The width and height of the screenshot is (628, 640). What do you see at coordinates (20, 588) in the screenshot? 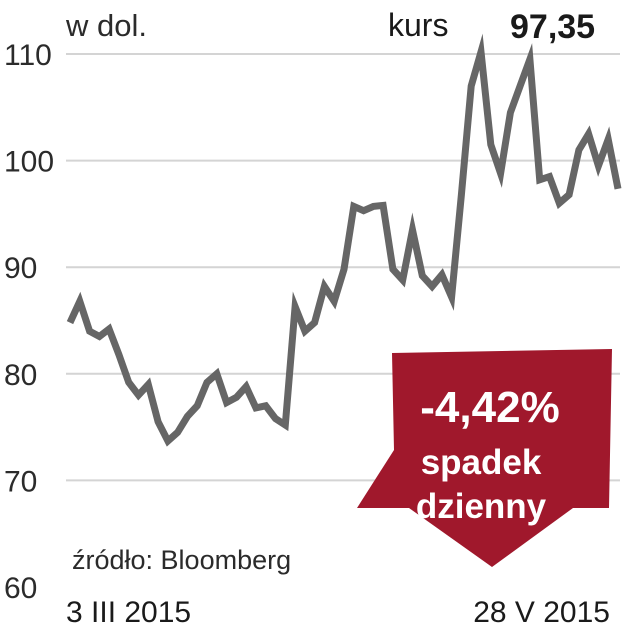
I see `y-tick-label: 60` at bounding box center [20, 588].